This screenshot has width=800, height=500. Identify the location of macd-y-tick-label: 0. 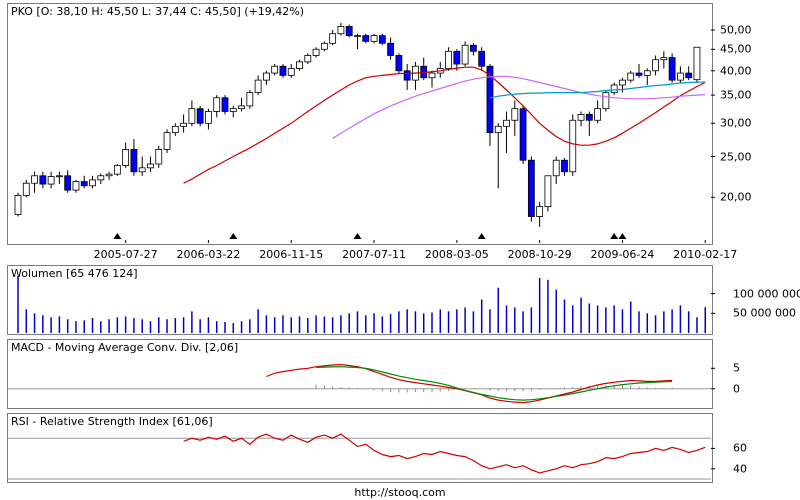
(736, 389).